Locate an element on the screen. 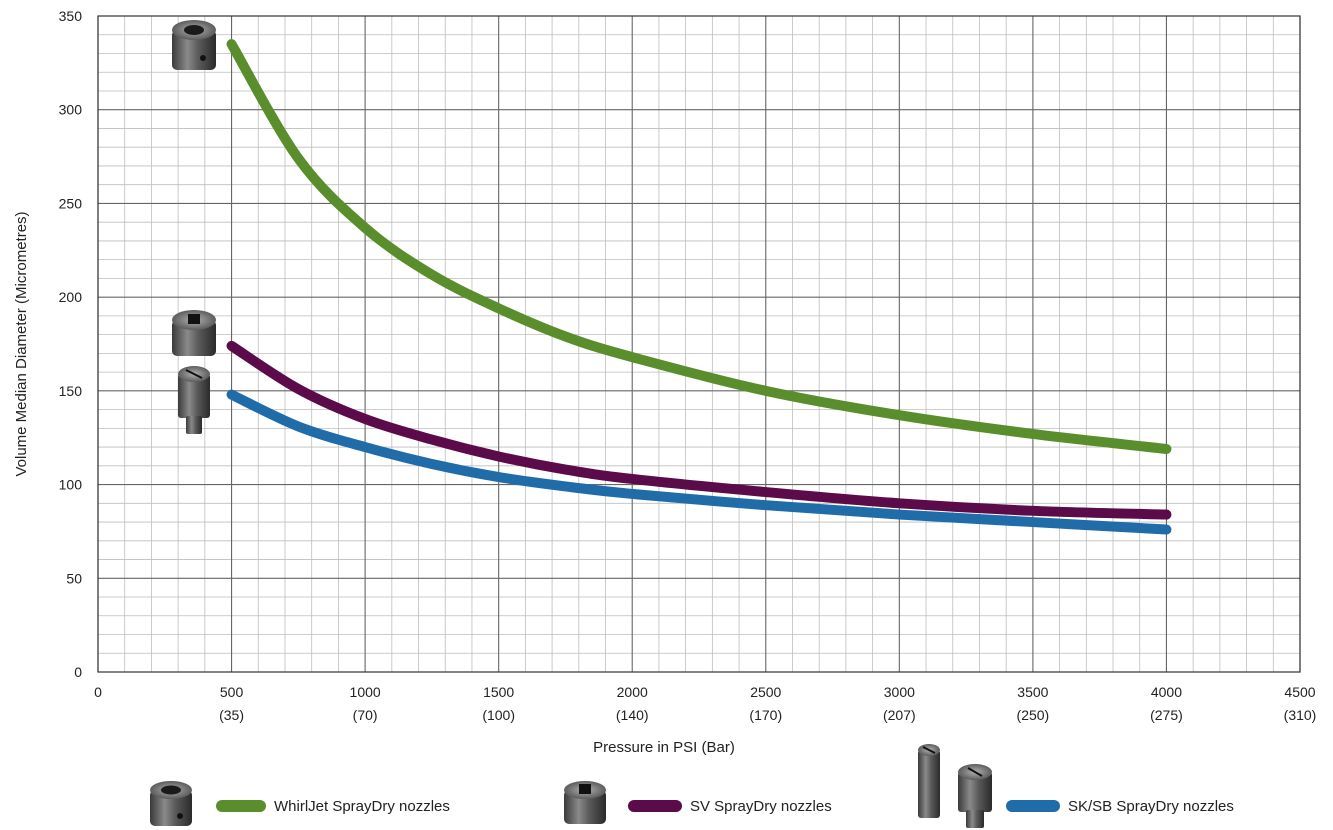  legend-label-sksb: SK/SB SprayDry nozzles is located at coordinates (1151, 806).